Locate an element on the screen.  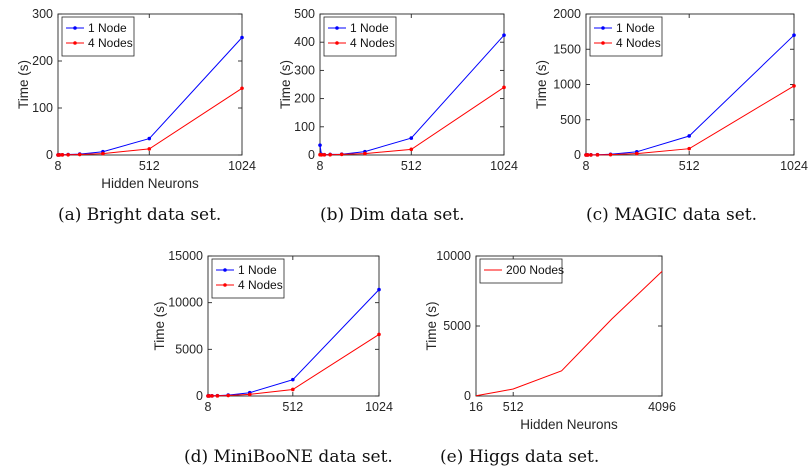
legend-label: 200 Nodes is located at coordinates (535, 270).